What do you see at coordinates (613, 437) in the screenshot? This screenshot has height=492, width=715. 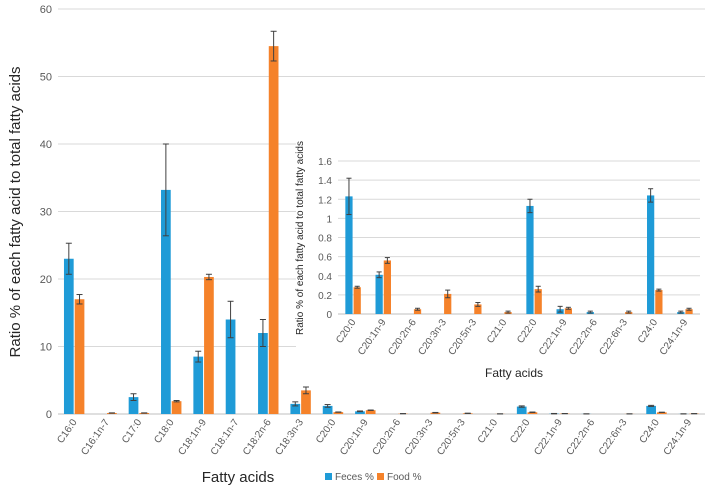 I see `x-tick-label: C22:6n-3` at bounding box center [613, 437].